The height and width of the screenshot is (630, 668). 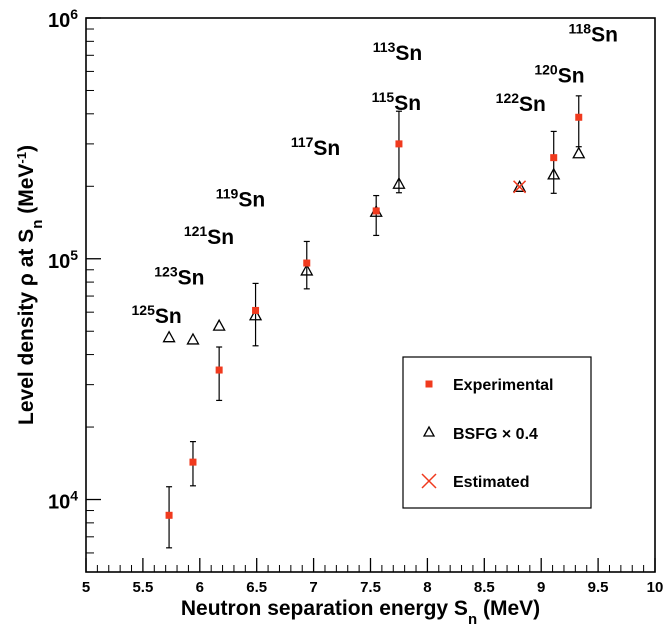 I want to click on legend-experimental-marker, so click(x=429, y=384).